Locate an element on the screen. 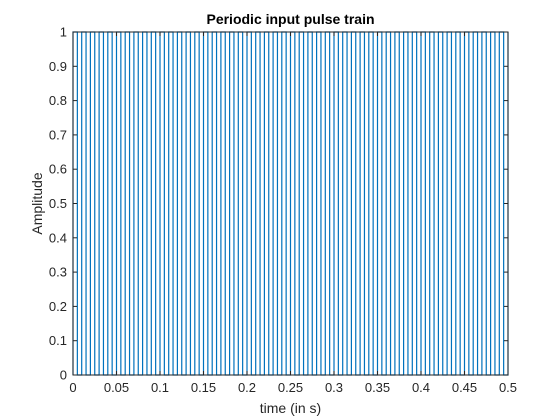 This screenshot has width=560, height=420. x-tick-label: 0.4 is located at coordinates (421, 387).